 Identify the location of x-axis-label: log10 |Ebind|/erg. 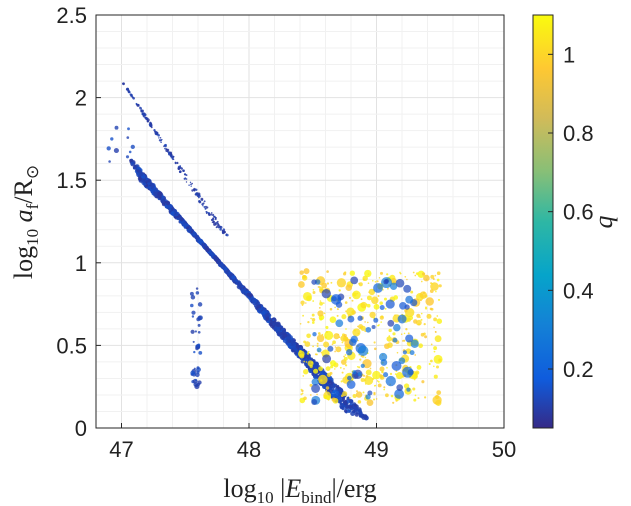
(299, 490).